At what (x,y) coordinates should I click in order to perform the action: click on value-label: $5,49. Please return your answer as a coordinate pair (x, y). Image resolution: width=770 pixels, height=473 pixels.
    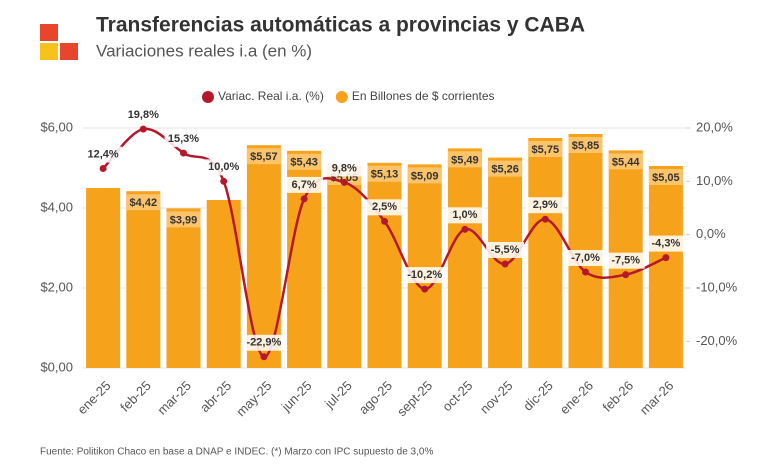
    Looking at the image, I should click on (465, 160).